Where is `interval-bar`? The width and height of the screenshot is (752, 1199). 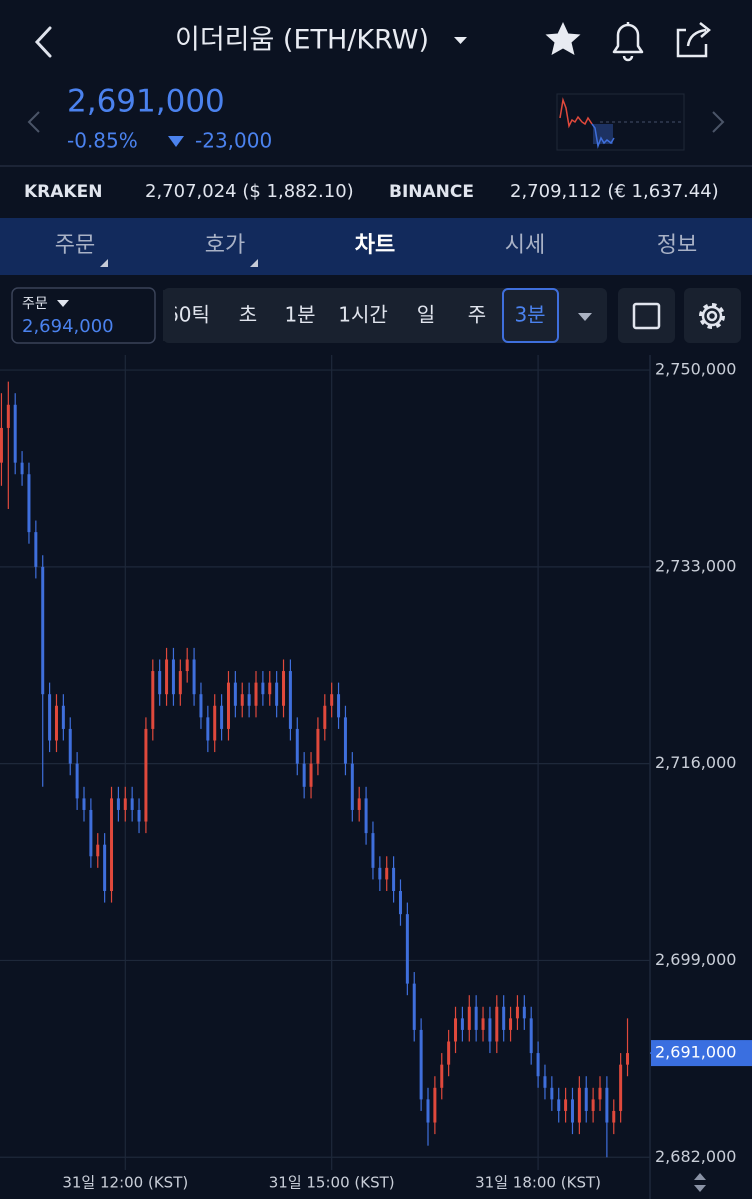 interval-bar is located at coordinates (385, 315).